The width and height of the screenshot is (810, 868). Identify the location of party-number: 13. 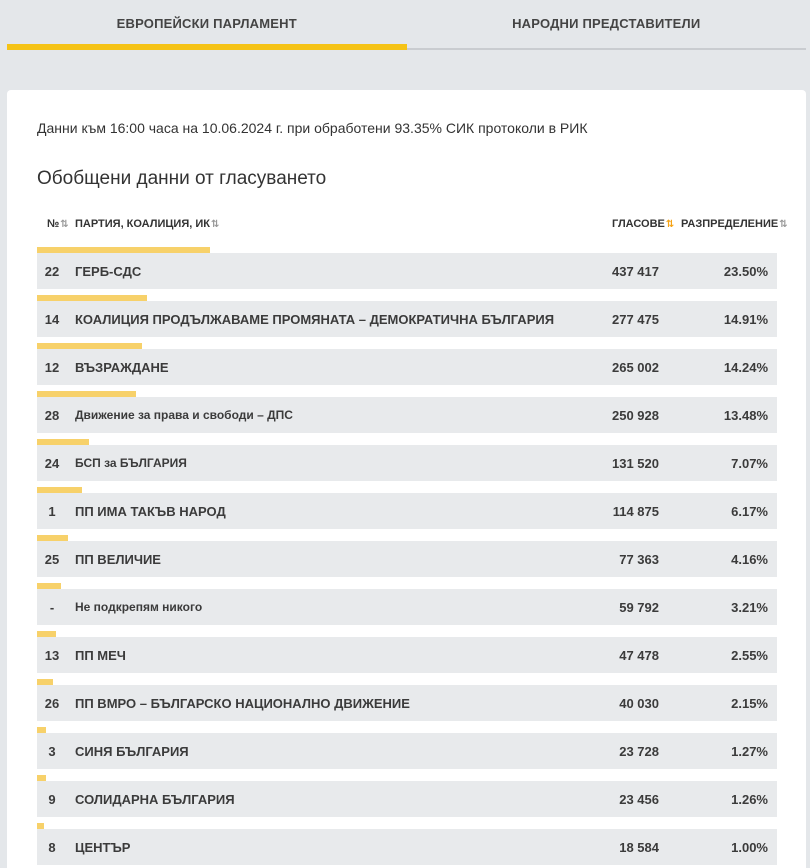
(52, 655).